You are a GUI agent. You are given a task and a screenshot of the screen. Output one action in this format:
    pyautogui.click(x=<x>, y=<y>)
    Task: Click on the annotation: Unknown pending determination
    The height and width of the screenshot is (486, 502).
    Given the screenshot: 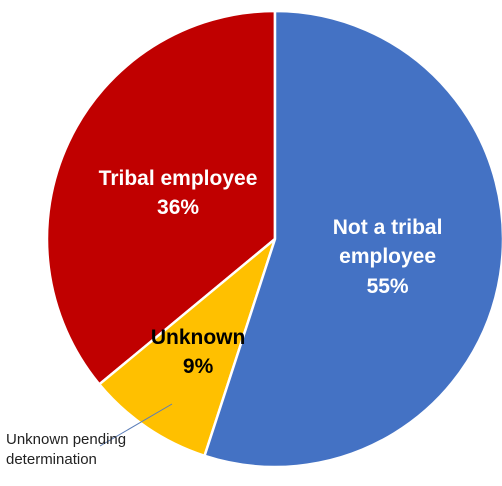 What is the action you would take?
    pyautogui.click(x=66, y=450)
    